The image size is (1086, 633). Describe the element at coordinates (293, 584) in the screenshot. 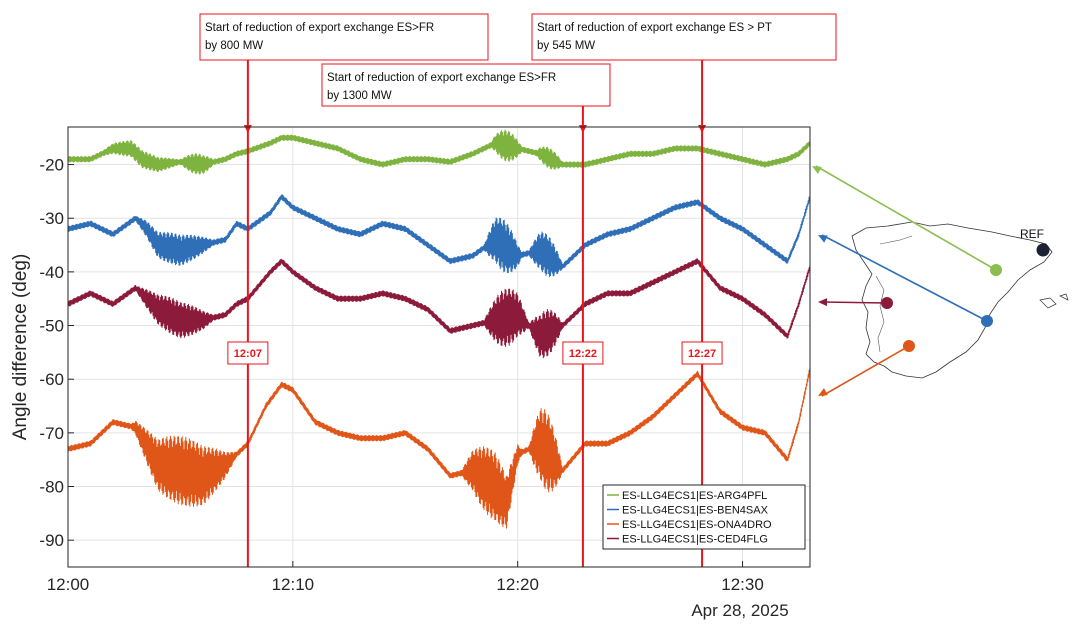

I see `x-tick-label: 12:10` at that location.